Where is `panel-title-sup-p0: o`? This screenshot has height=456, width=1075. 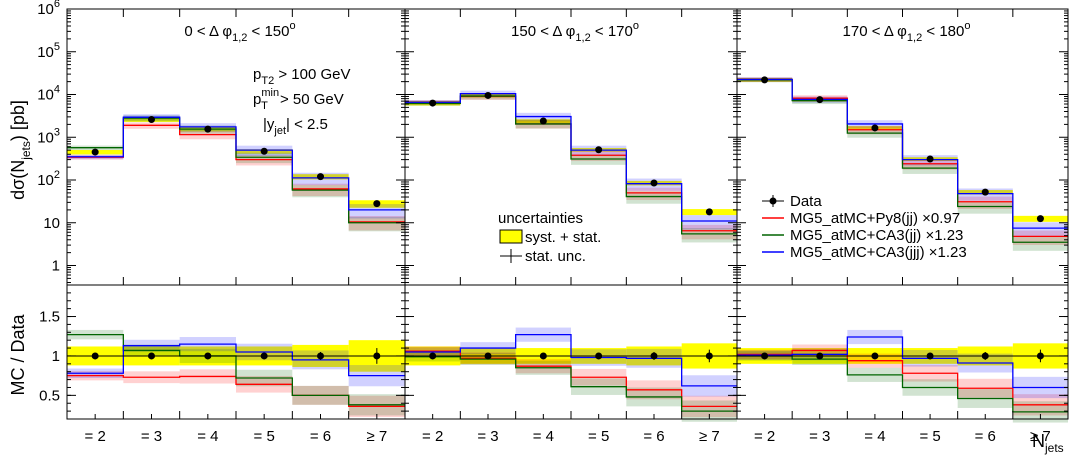
panel-title-sup-p0: o is located at coordinates (293, 26).